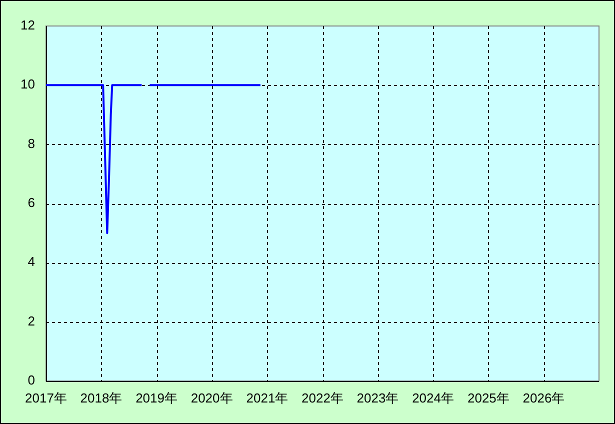 This screenshot has width=615, height=424. What do you see at coordinates (211, 398) in the screenshot?
I see `x-tick-label: 2020年` at bounding box center [211, 398].